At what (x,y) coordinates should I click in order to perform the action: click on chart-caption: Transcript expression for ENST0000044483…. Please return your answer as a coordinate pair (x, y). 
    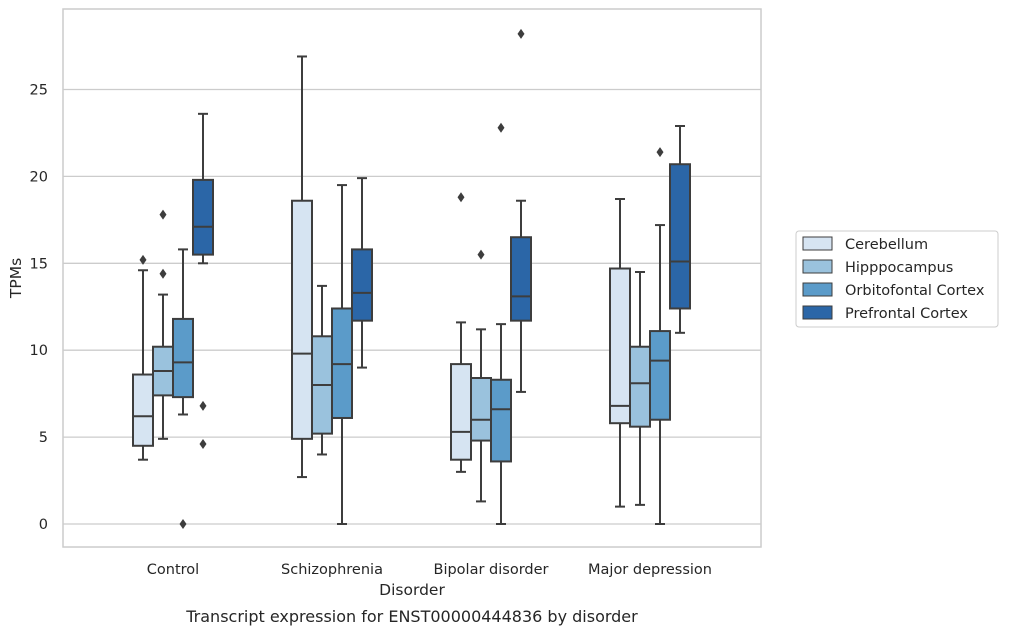
    Looking at the image, I should click on (411, 616).